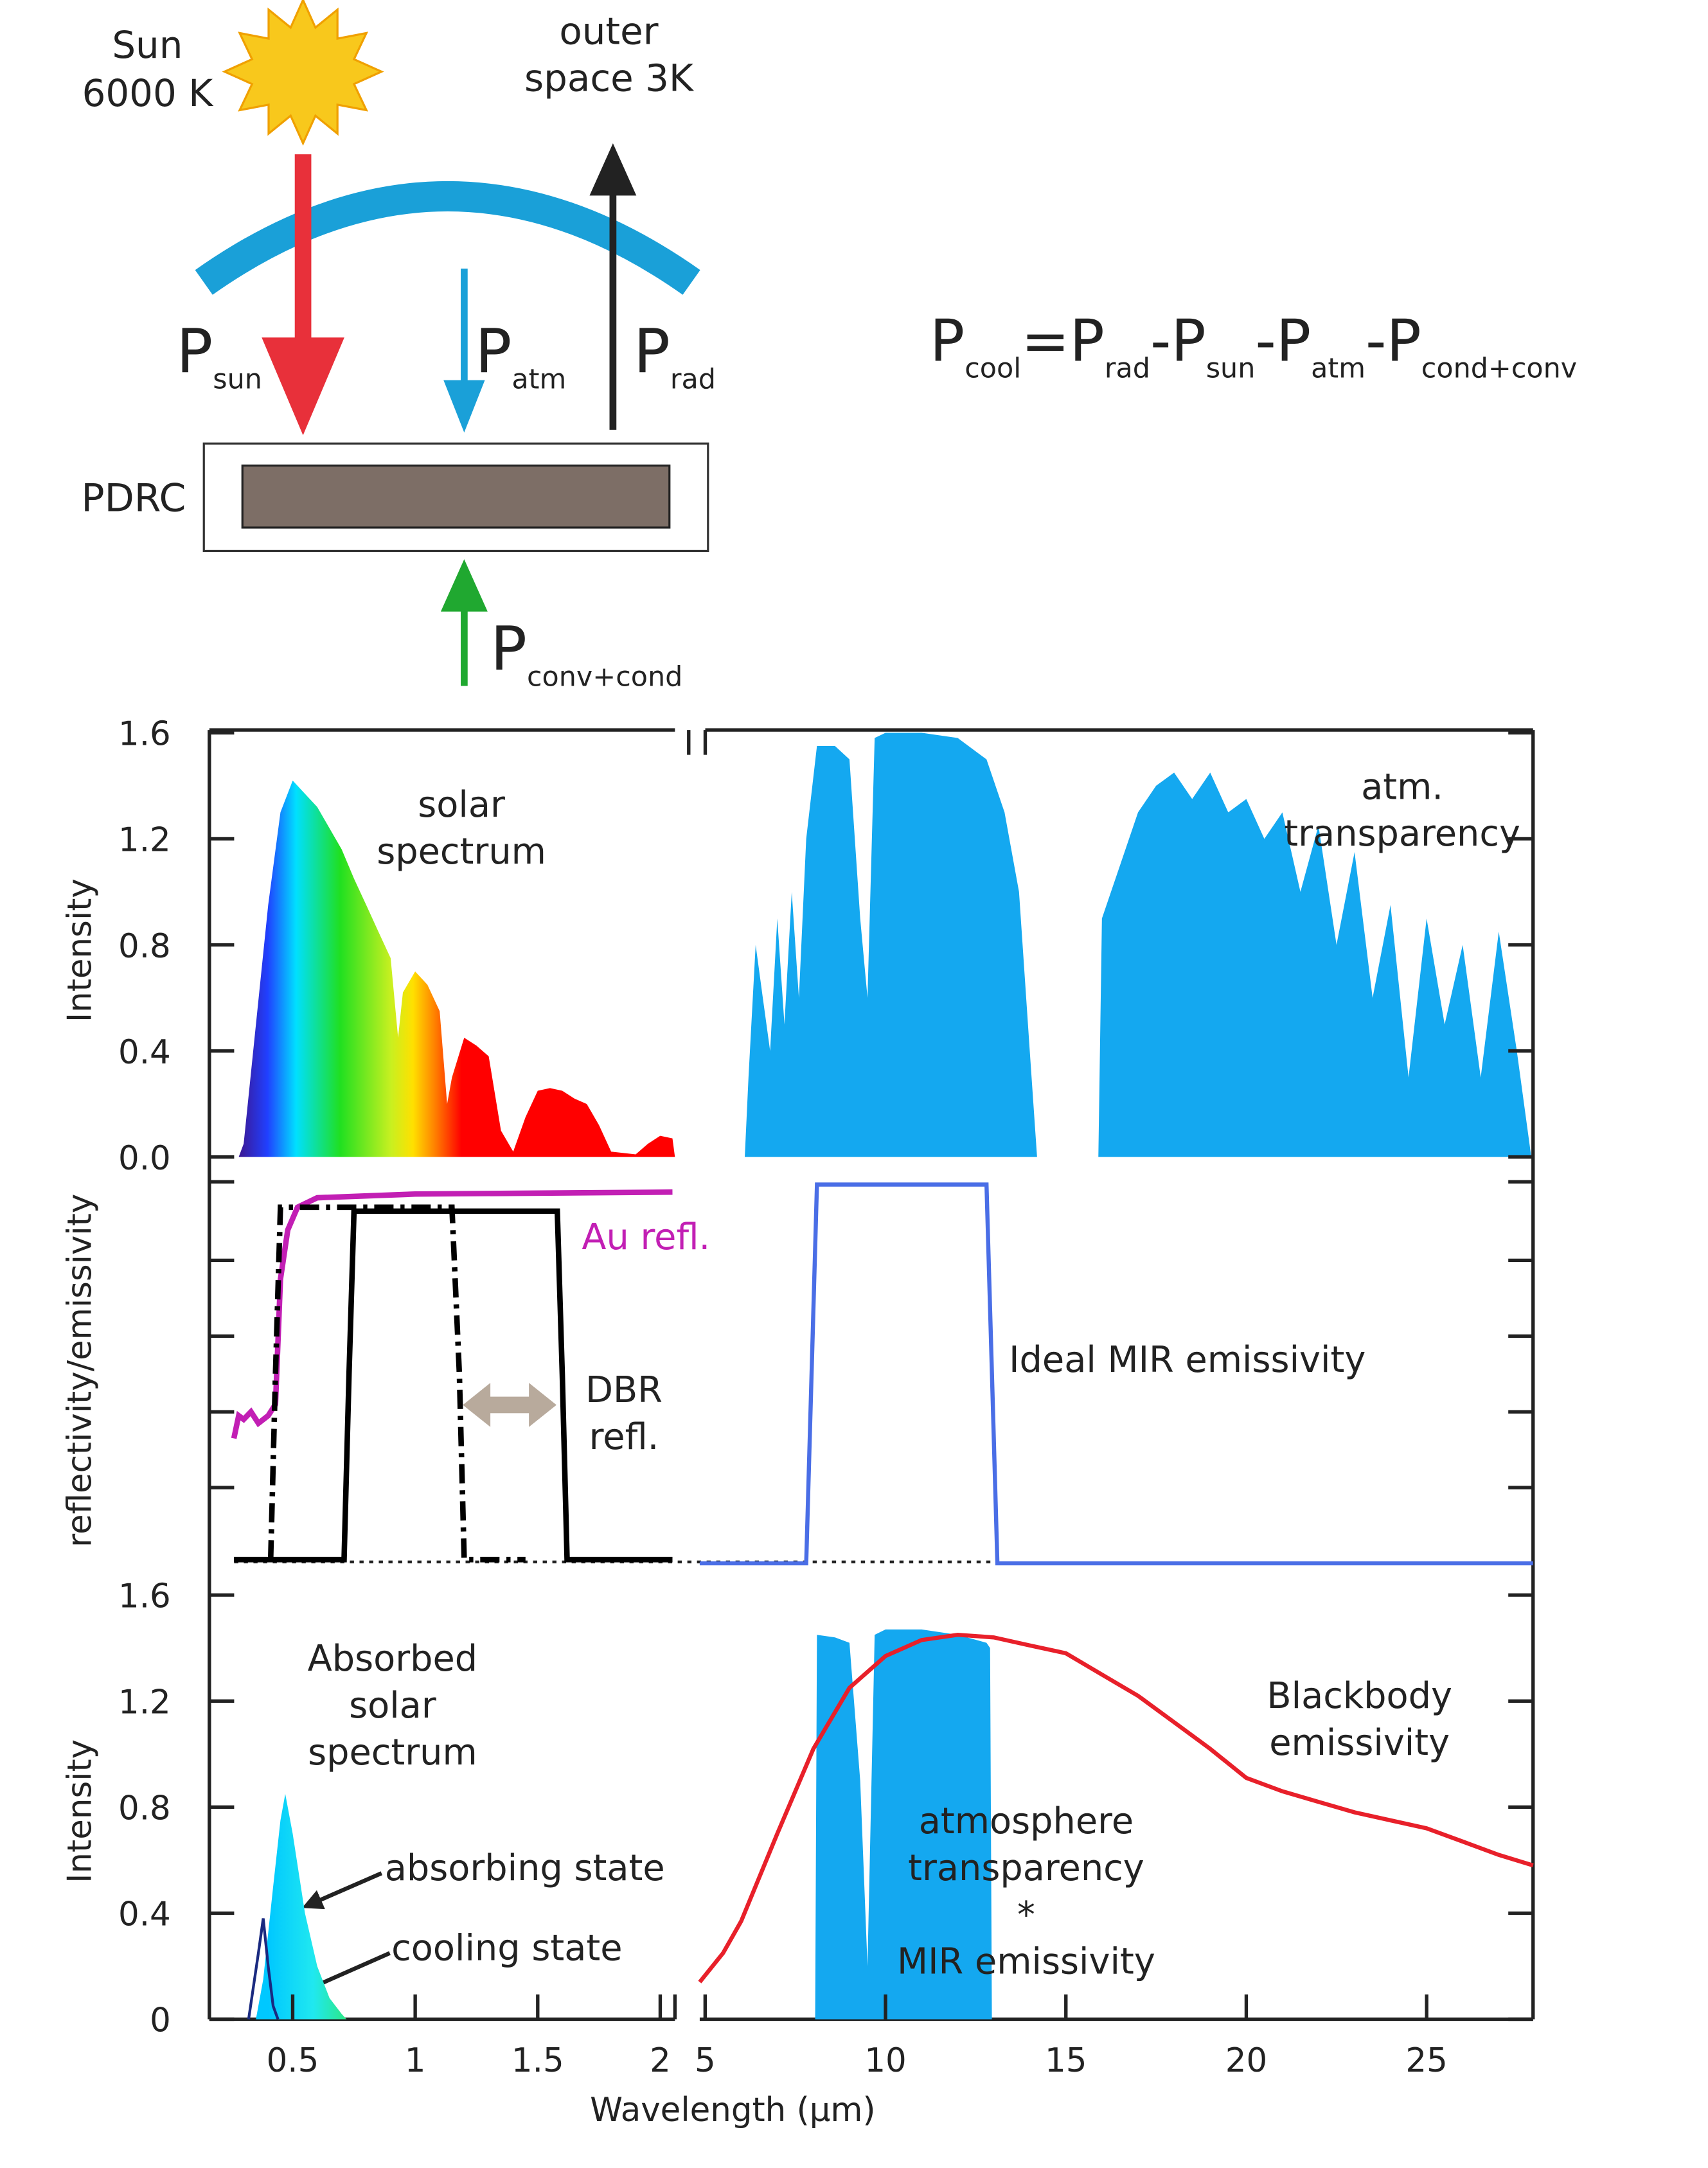 This screenshot has width=1708, height=2168. Describe the element at coordinates (147, 45) in the screenshot. I see `sun-label: Sun` at that location.